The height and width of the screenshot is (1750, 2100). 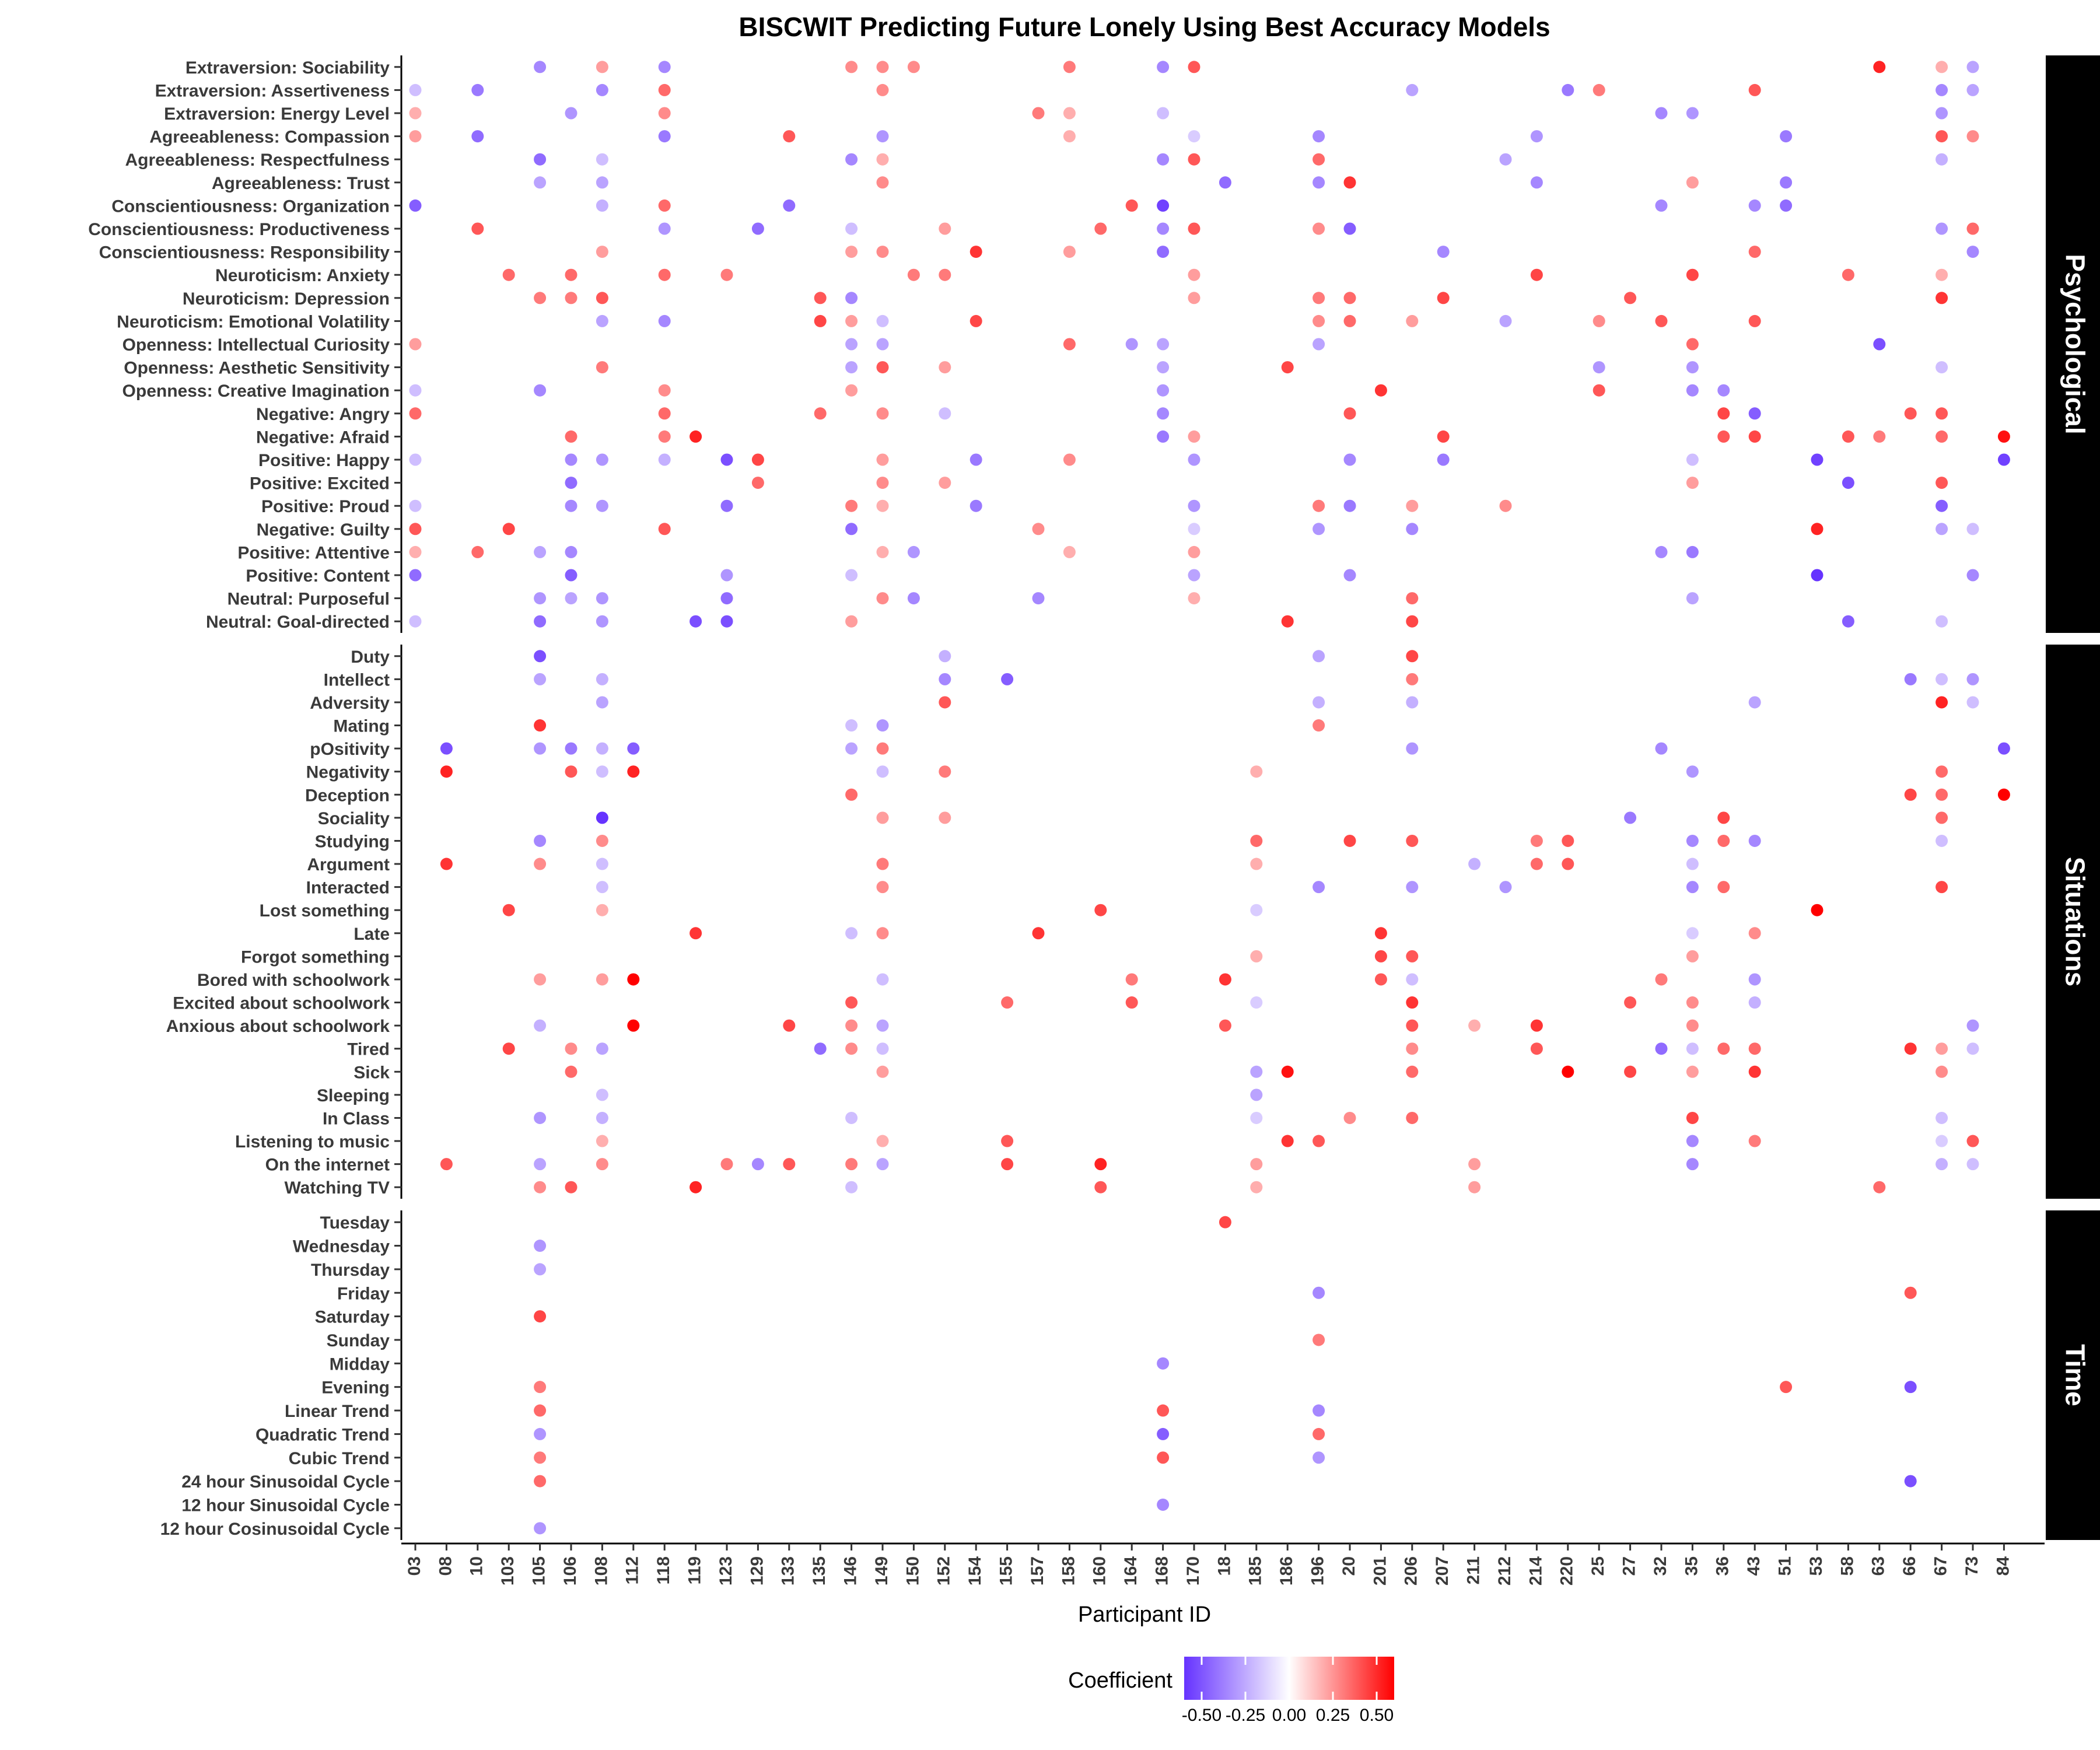 What do you see at coordinates (881, 1571) in the screenshot?
I see `x-tick-label: 149` at bounding box center [881, 1571].